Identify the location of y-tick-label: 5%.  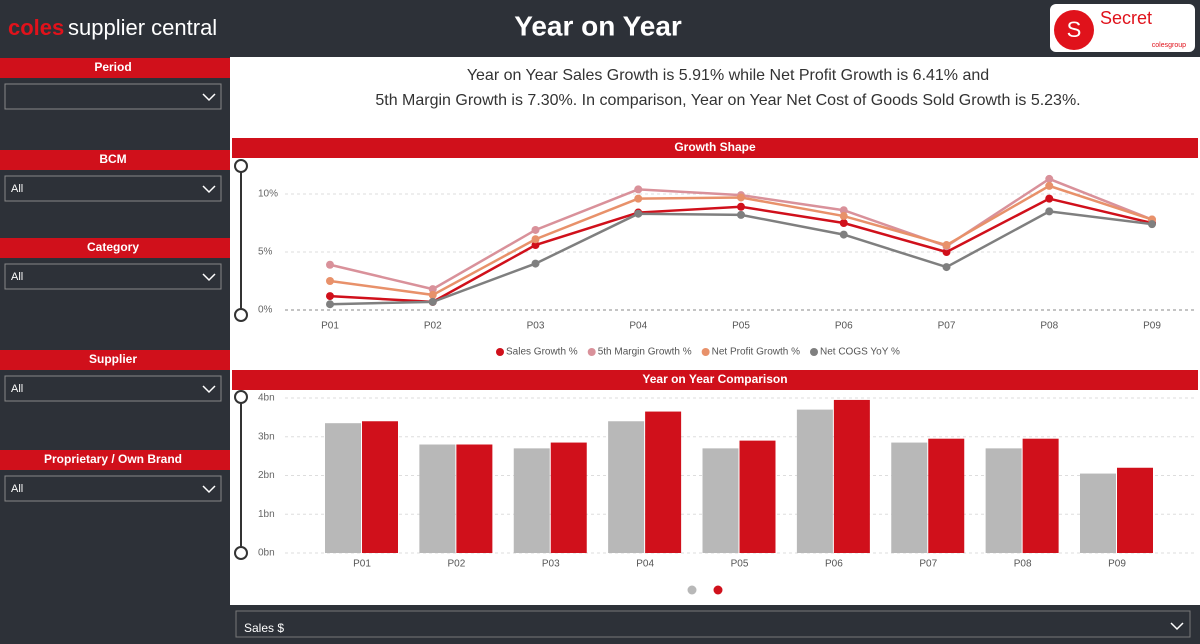
(265, 252).